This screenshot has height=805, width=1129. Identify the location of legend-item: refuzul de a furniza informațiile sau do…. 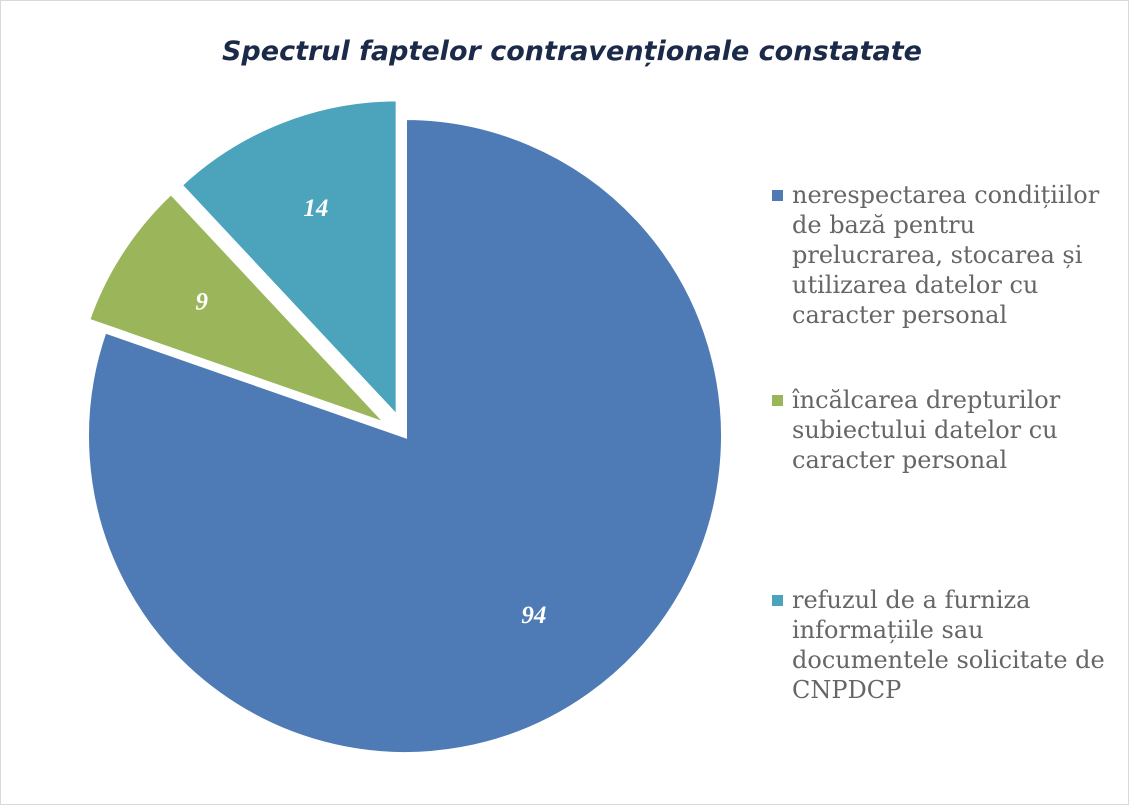
(946, 645).